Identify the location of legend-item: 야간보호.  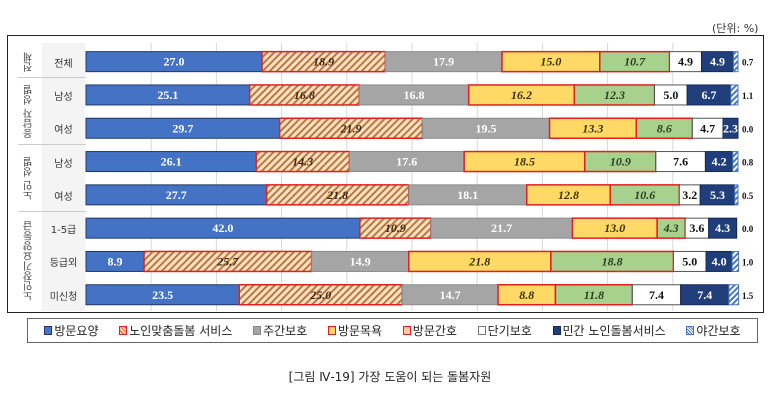
(713, 330).